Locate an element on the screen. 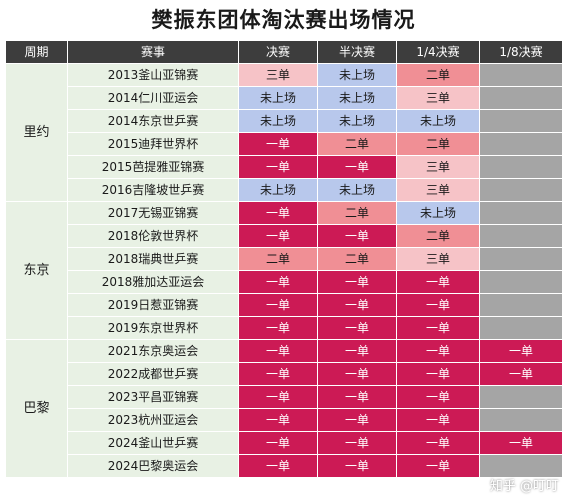 The width and height of the screenshot is (567, 500). column-header-final: 决赛 is located at coordinates (278, 52).